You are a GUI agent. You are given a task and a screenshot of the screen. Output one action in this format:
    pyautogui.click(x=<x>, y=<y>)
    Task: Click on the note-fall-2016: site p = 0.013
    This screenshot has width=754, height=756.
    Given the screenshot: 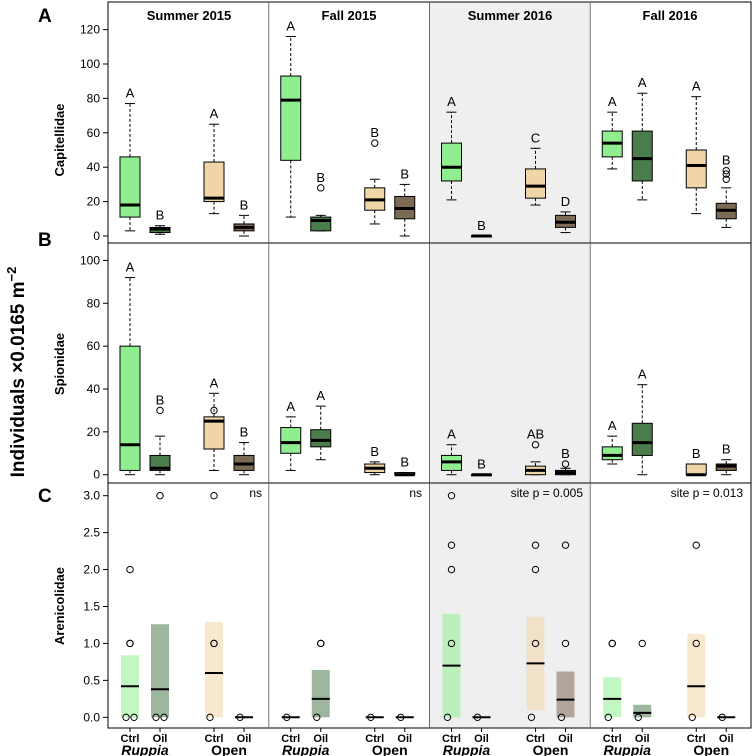 What is the action you would take?
    pyautogui.click(x=707, y=493)
    